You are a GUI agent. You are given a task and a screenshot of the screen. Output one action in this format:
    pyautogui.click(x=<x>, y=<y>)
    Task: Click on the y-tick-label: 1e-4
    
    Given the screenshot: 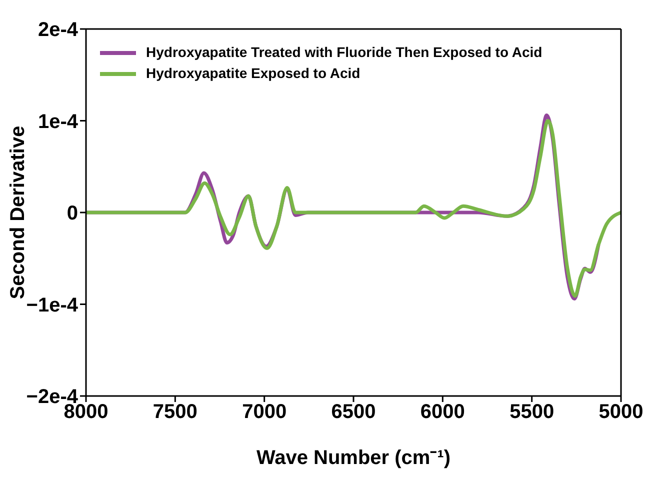 What is the action you would take?
    pyautogui.click(x=58, y=121)
    